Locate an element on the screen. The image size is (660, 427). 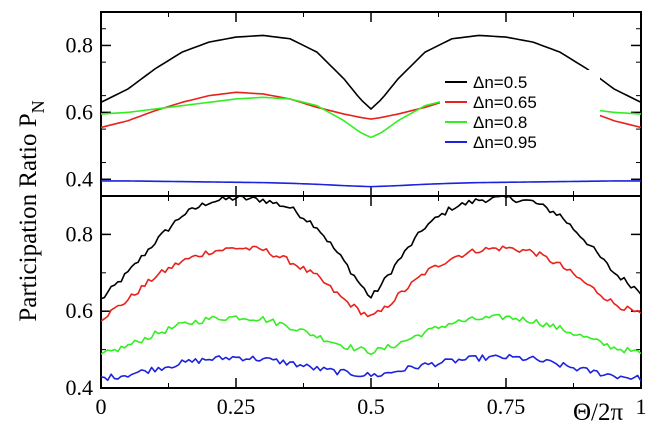
x-tick-label: 0.5 is located at coordinates (371, 406).